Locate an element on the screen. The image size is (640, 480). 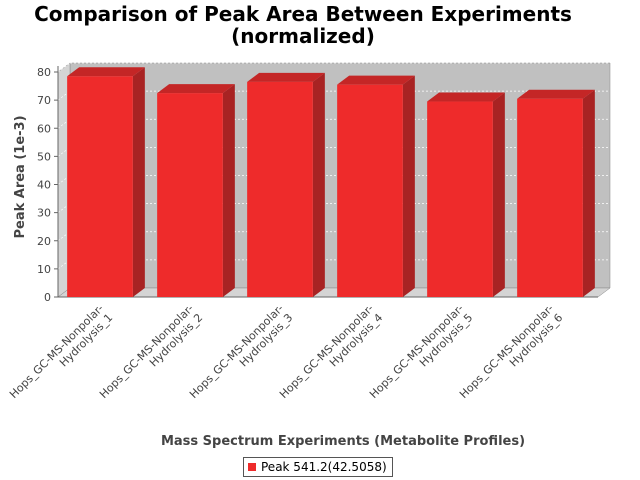
x-tick-label: Hops_GC-MS-Nonpolar-Hydrolysis_6 is located at coordinates (511, 356).